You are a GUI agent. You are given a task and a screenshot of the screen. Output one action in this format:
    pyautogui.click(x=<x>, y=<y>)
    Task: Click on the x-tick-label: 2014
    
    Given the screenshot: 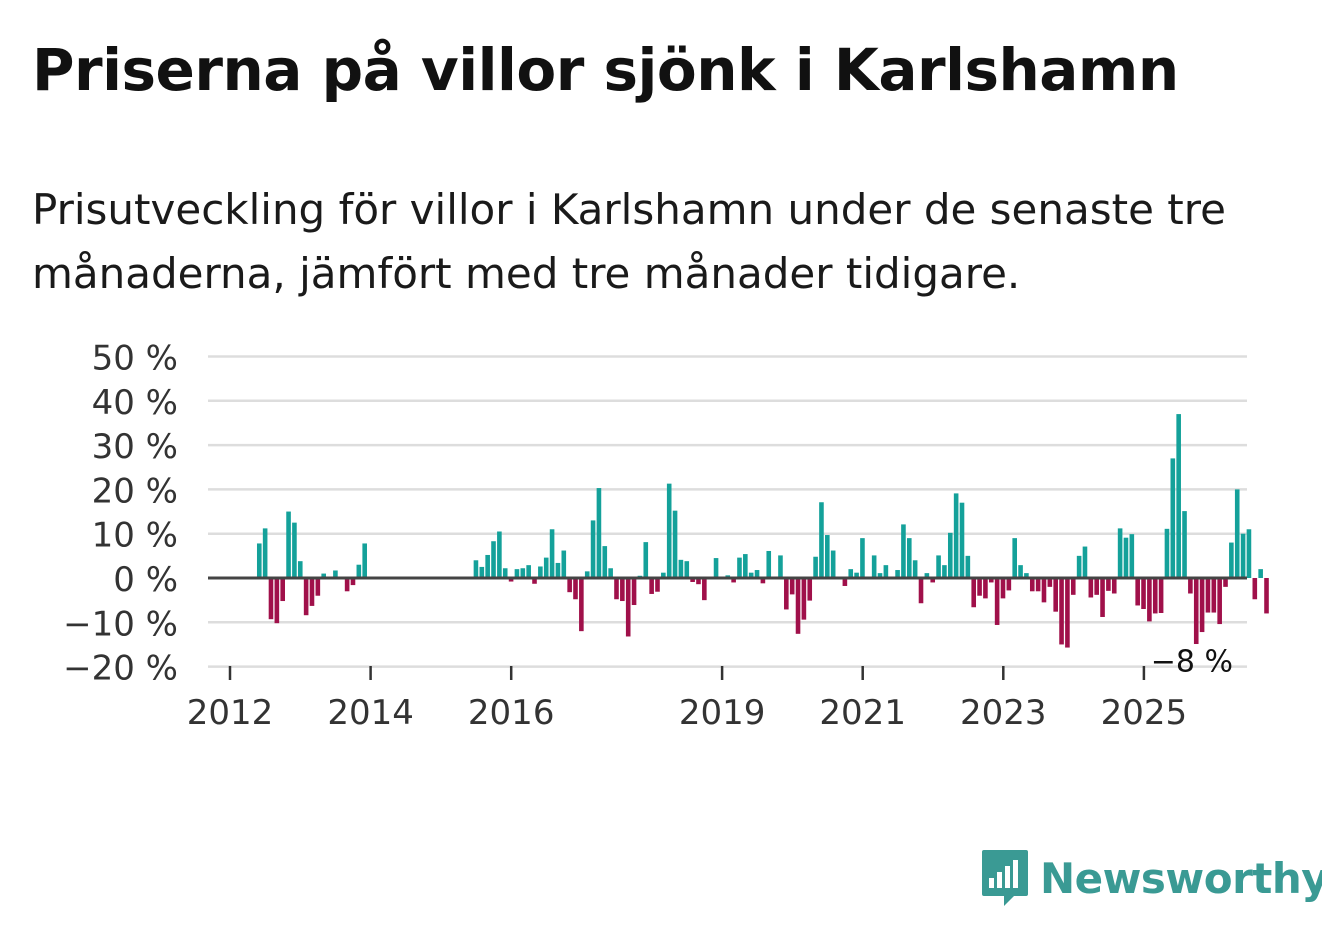 What is the action you would take?
    pyautogui.click(x=370, y=713)
    